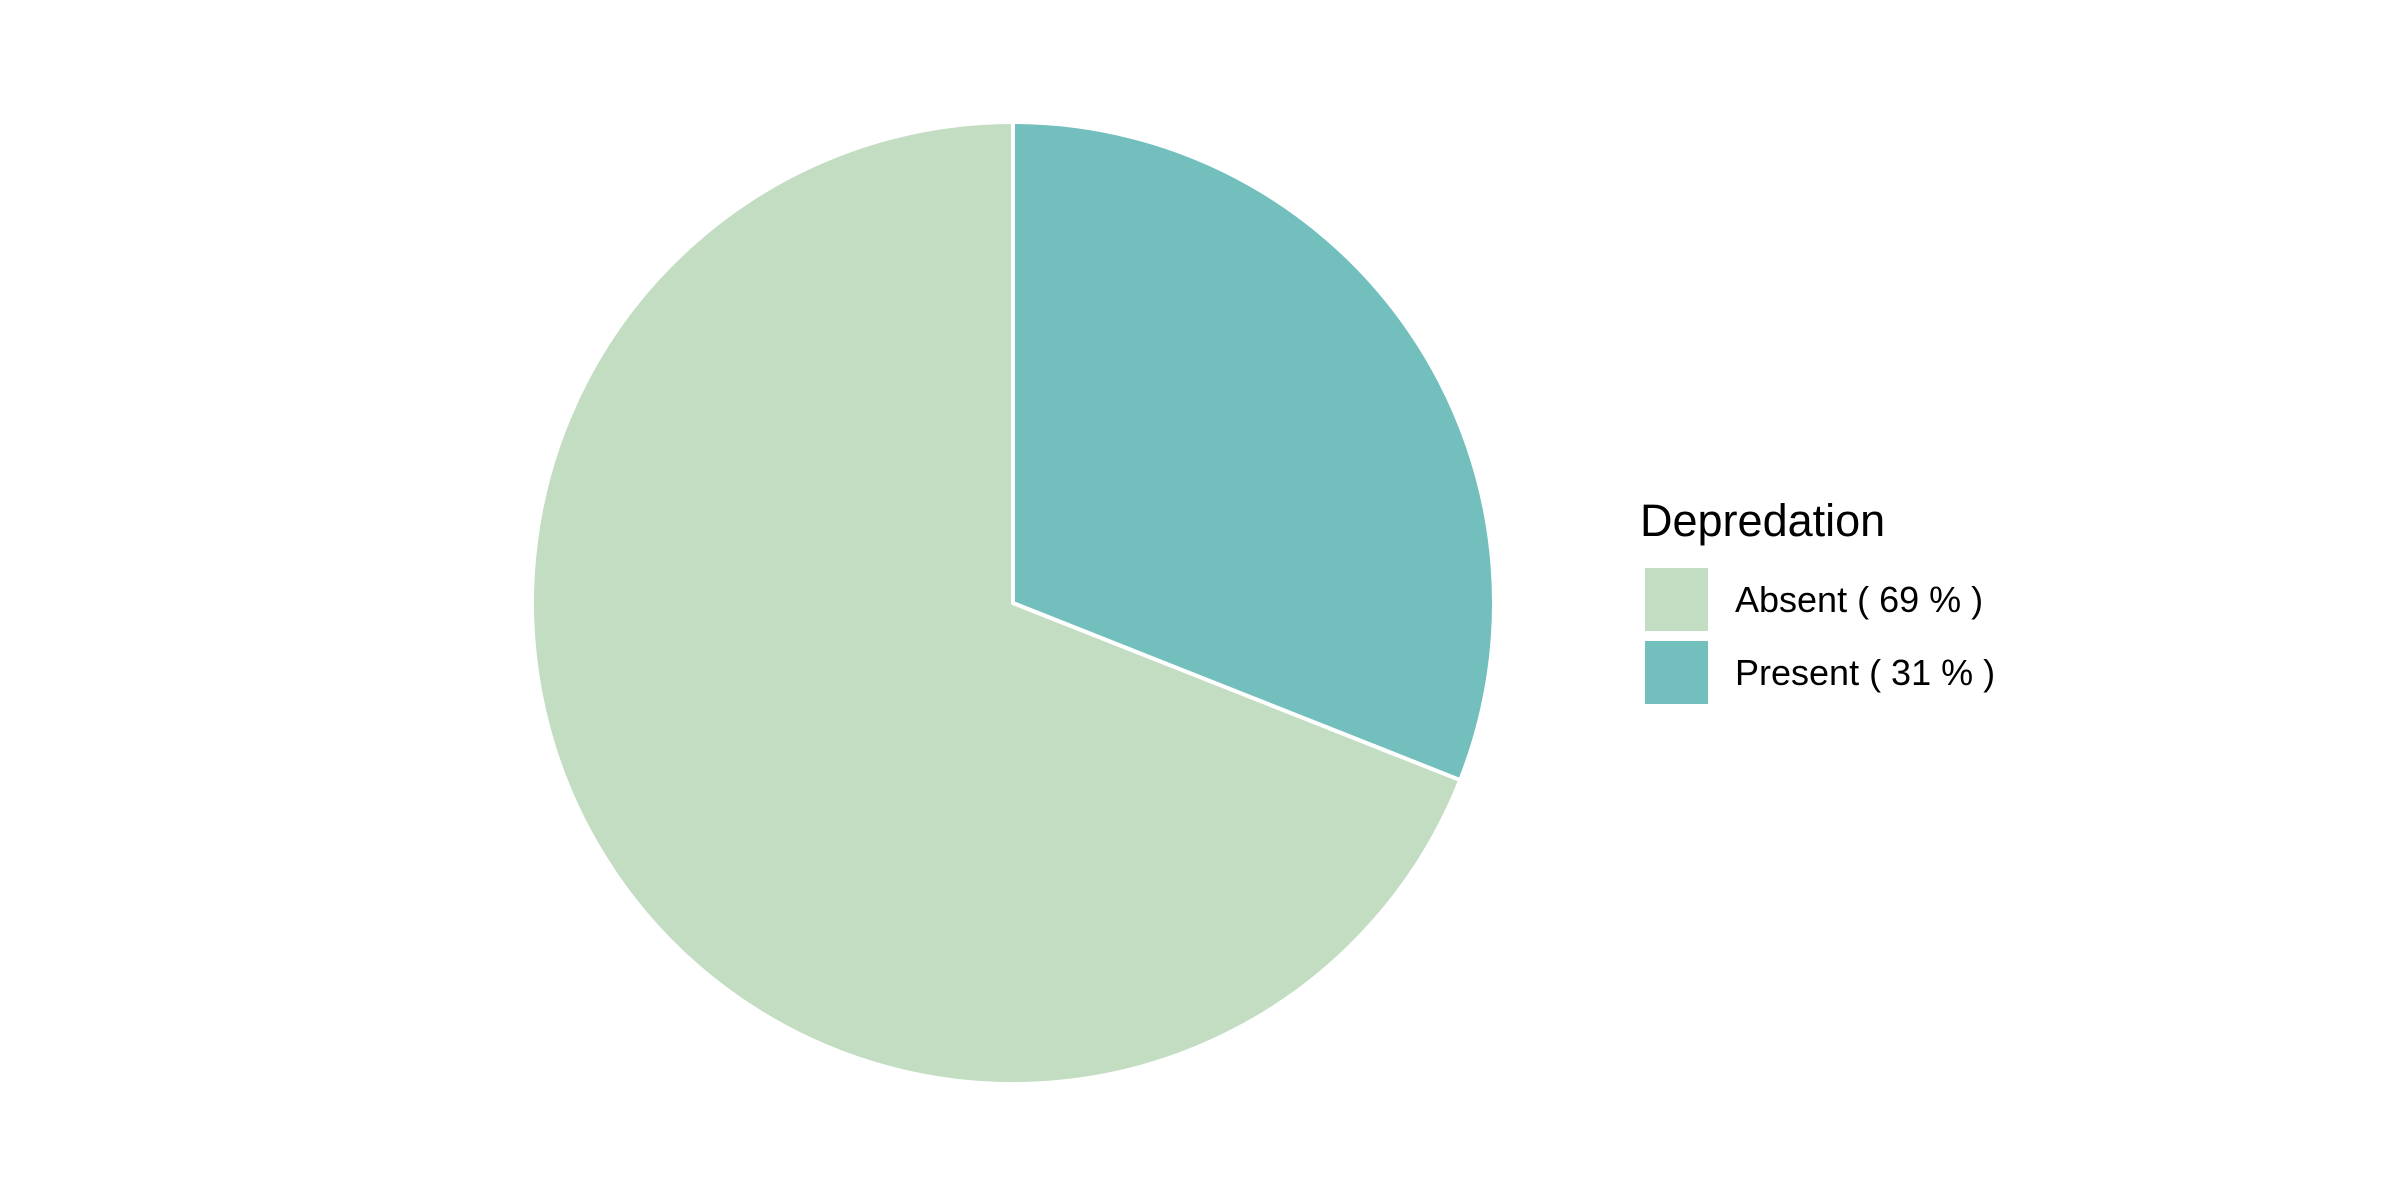  Describe the element at coordinates (1865, 672) in the screenshot. I see `legend-label-present: Present ( 31 % )` at that location.